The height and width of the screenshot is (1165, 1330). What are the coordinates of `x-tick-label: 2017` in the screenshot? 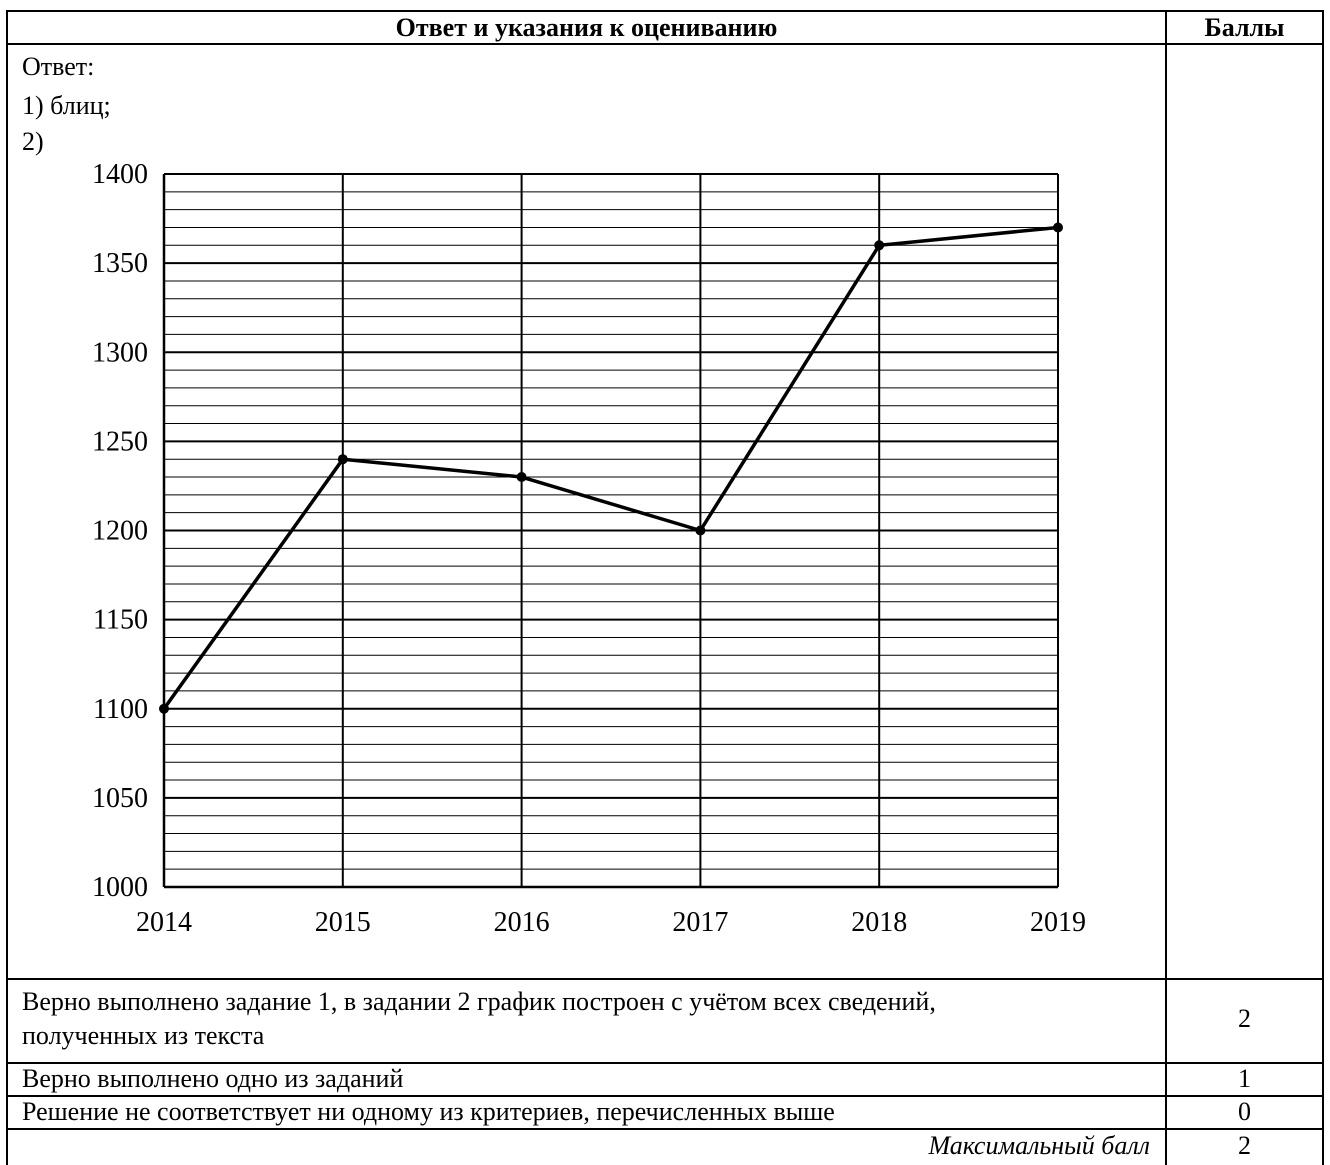 It's located at (700, 922).